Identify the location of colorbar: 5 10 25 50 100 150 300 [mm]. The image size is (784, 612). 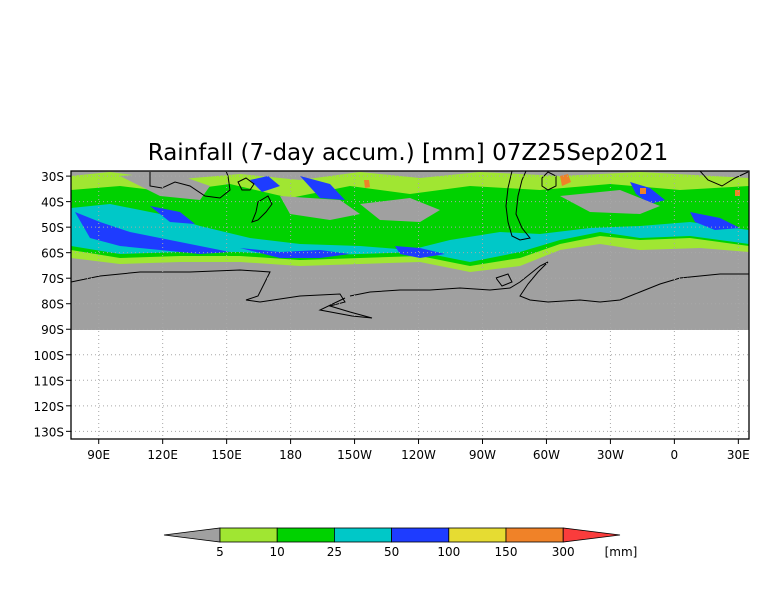
(400, 543).